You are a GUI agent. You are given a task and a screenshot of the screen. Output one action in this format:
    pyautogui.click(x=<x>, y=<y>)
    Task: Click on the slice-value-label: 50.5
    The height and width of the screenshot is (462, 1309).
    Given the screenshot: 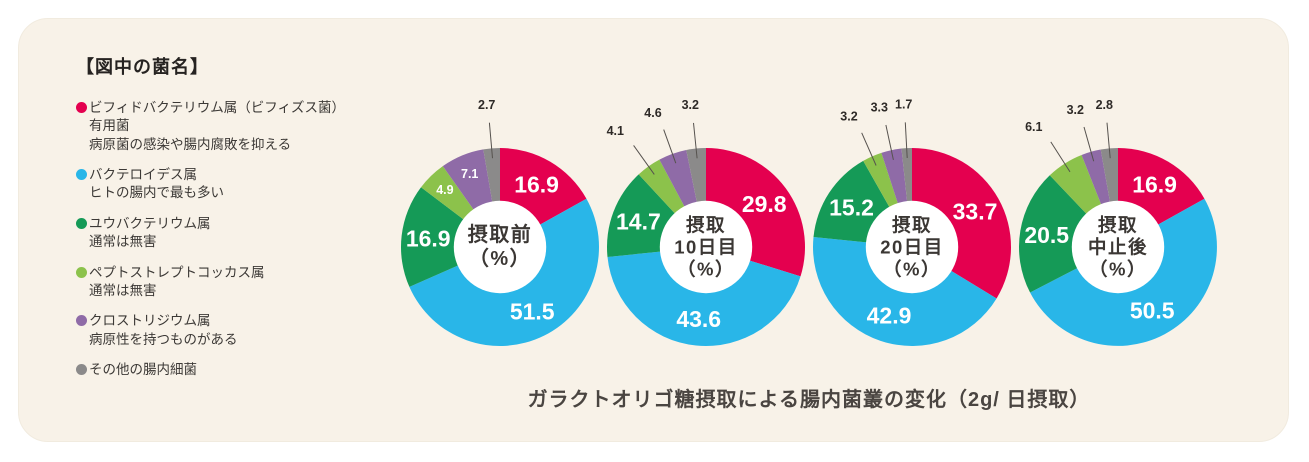 What is the action you would take?
    pyautogui.click(x=1152, y=311)
    